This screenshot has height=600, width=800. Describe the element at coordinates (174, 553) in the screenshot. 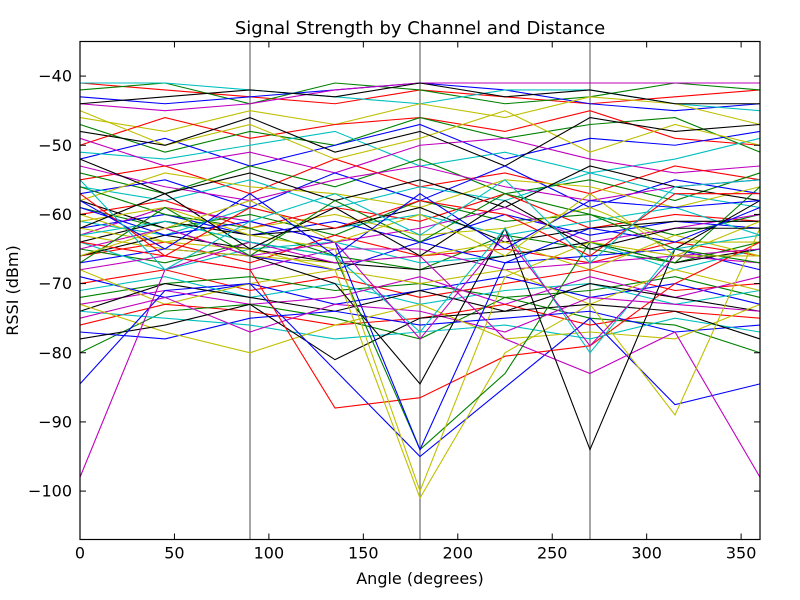

I see `x-tick-label: 50` at that location.